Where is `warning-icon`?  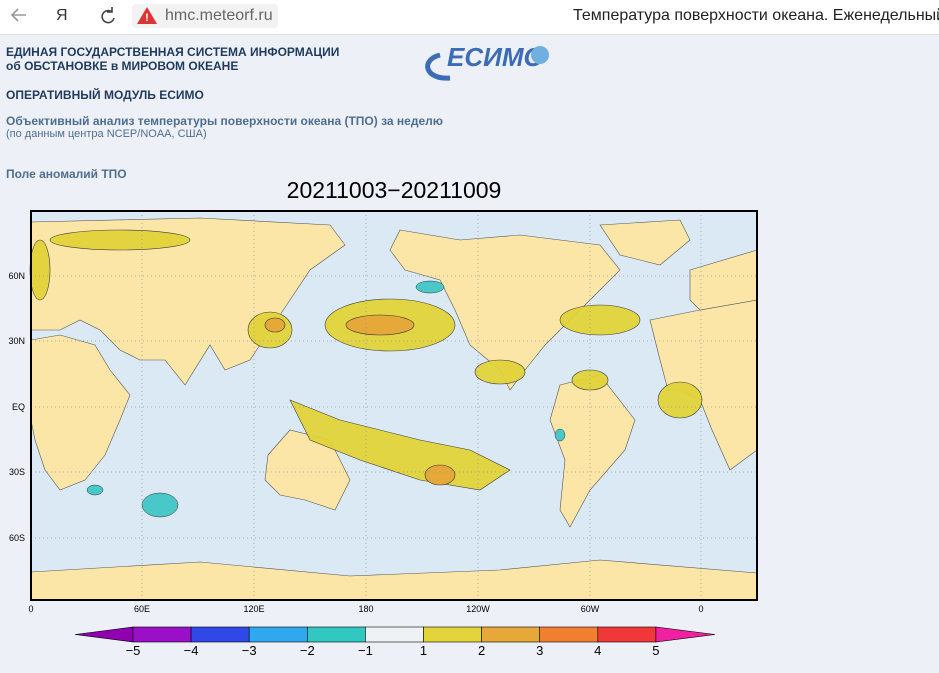 warning-icon is located at coordinates (147, 15).